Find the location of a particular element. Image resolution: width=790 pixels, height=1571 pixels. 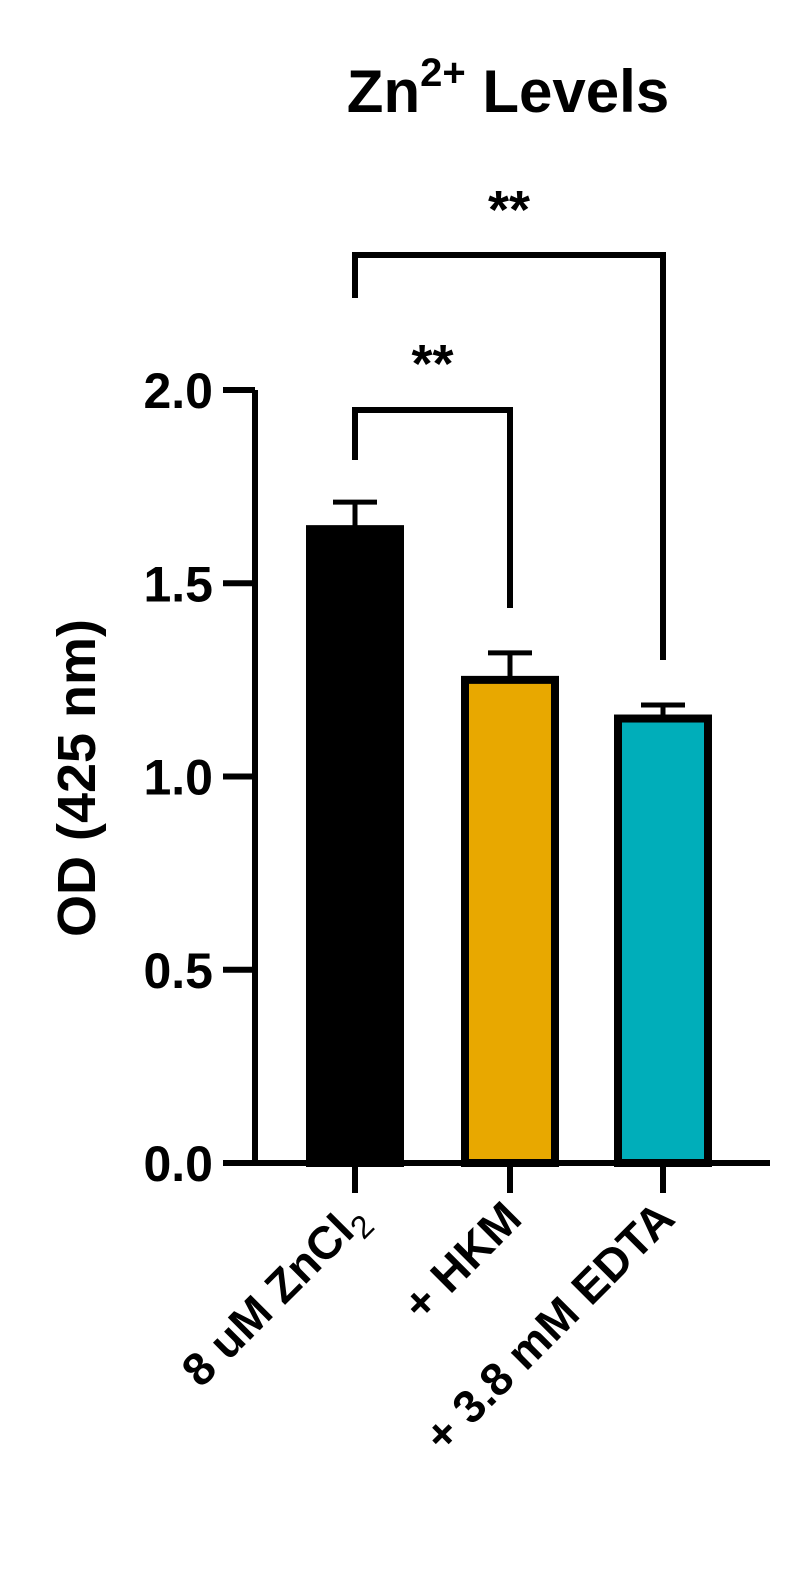

y-tick-label-0: 0.0 is located at coordinates (178, 1164).